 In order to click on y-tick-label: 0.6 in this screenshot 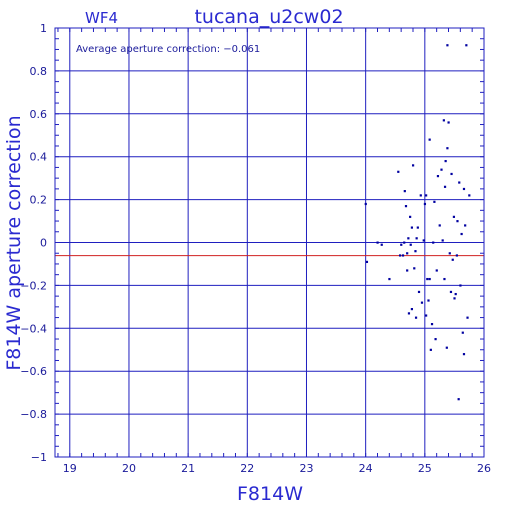, I will do `click(39, 114)`.